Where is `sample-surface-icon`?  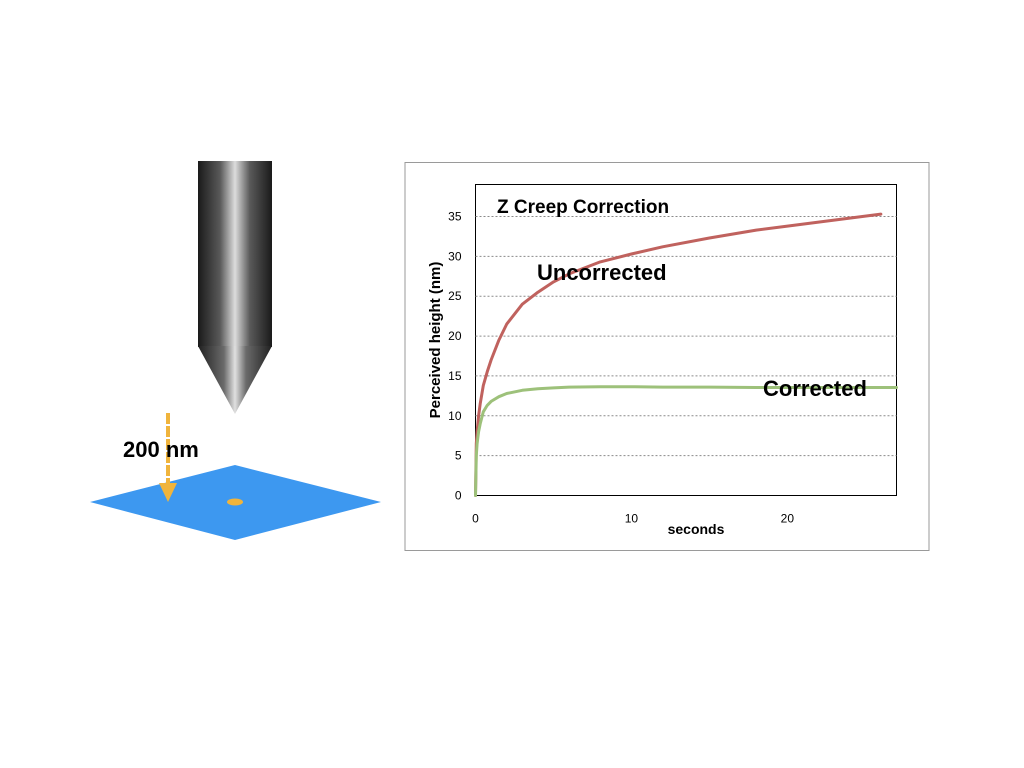
sample-surface-icon is located at coordinates (235, 502).